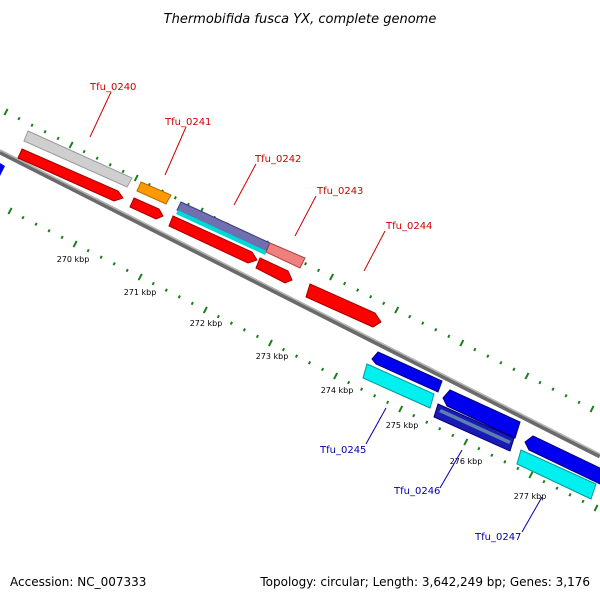 The height and width of the screenshot is (600, 600). What do you see at coordinates (73, 259) in the screenshot?
I see `tick-label: 270 kbp` at bounding box center [73, 259].